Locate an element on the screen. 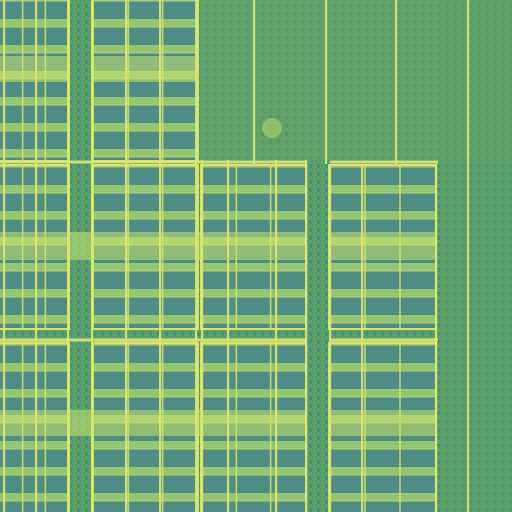 This screenshot has height=512, width=512. sunlit-band-upper-left-a is located at coordinates (34, 69).